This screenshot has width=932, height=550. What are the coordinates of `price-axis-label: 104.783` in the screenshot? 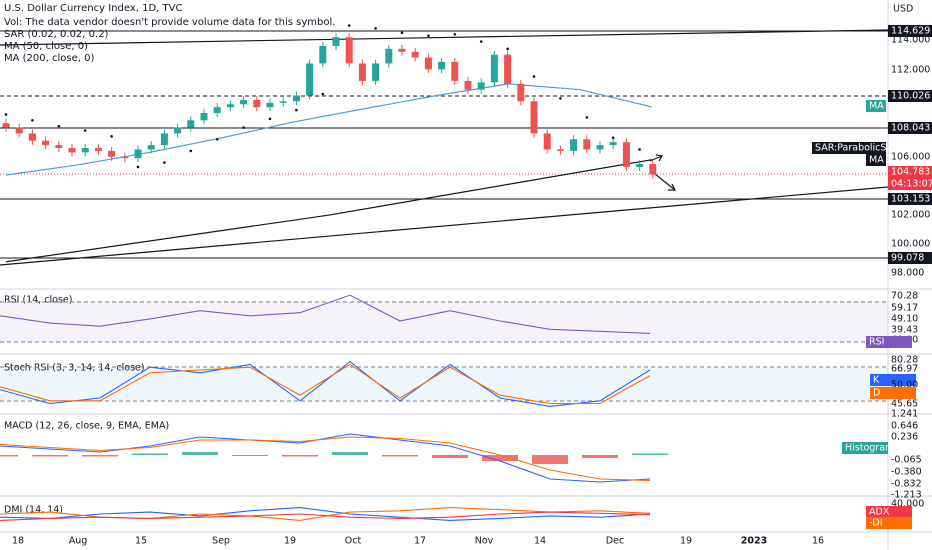 It's located at (910, 172).